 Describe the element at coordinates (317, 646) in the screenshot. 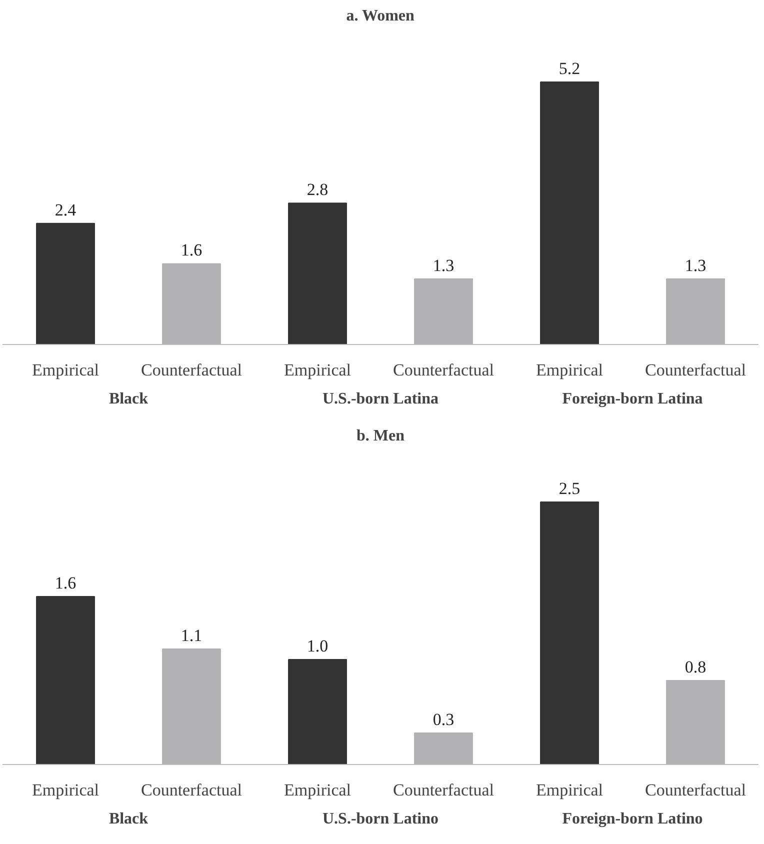

I see `data-label: 1.0` at that location.